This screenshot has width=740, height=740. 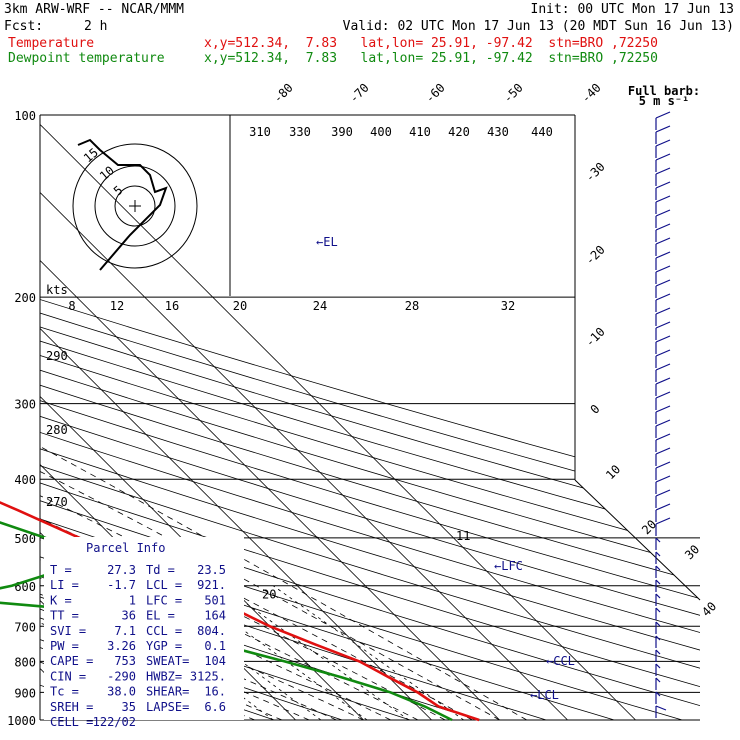 I want to click on parcel-info-title: Parcel Info, so click(x=125, y=548).